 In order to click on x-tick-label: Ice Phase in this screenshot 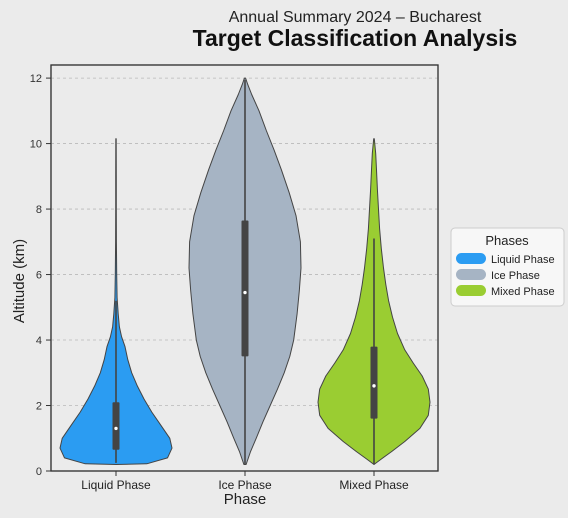, I will do `click(245, 485)`.